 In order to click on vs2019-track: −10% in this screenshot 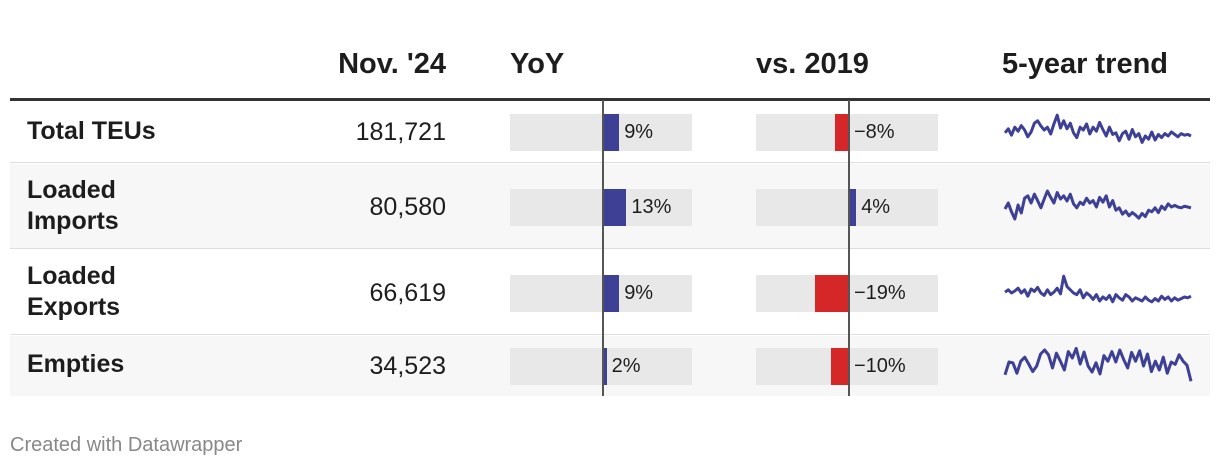, I will do `click(847, 366)`.